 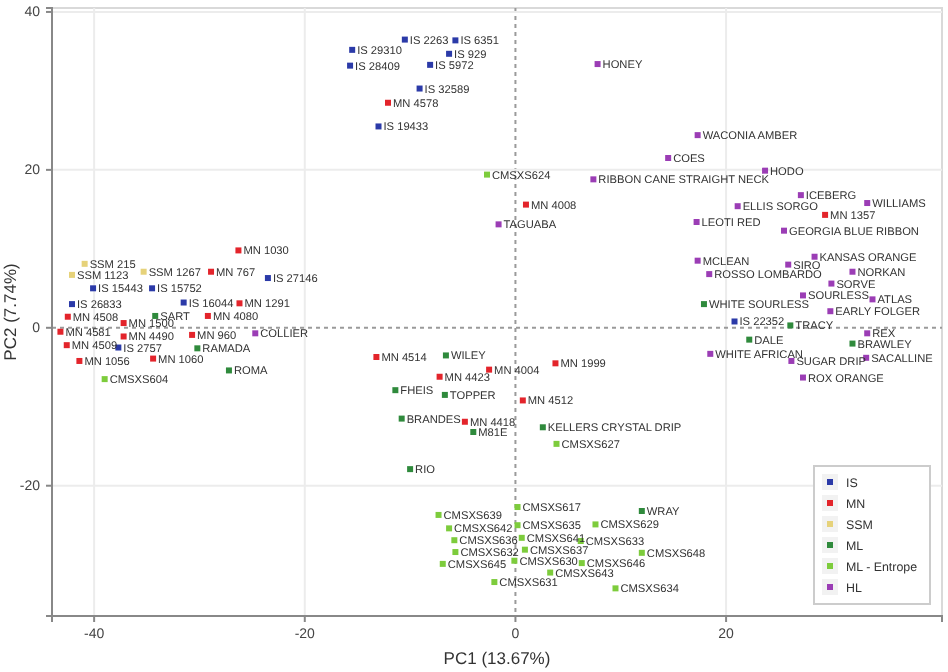 What do you see at coordinates (497, 658) in the screenshot?
I see `x-axis-title: PC1 (13.67%)` at bounding box center [497, 658].